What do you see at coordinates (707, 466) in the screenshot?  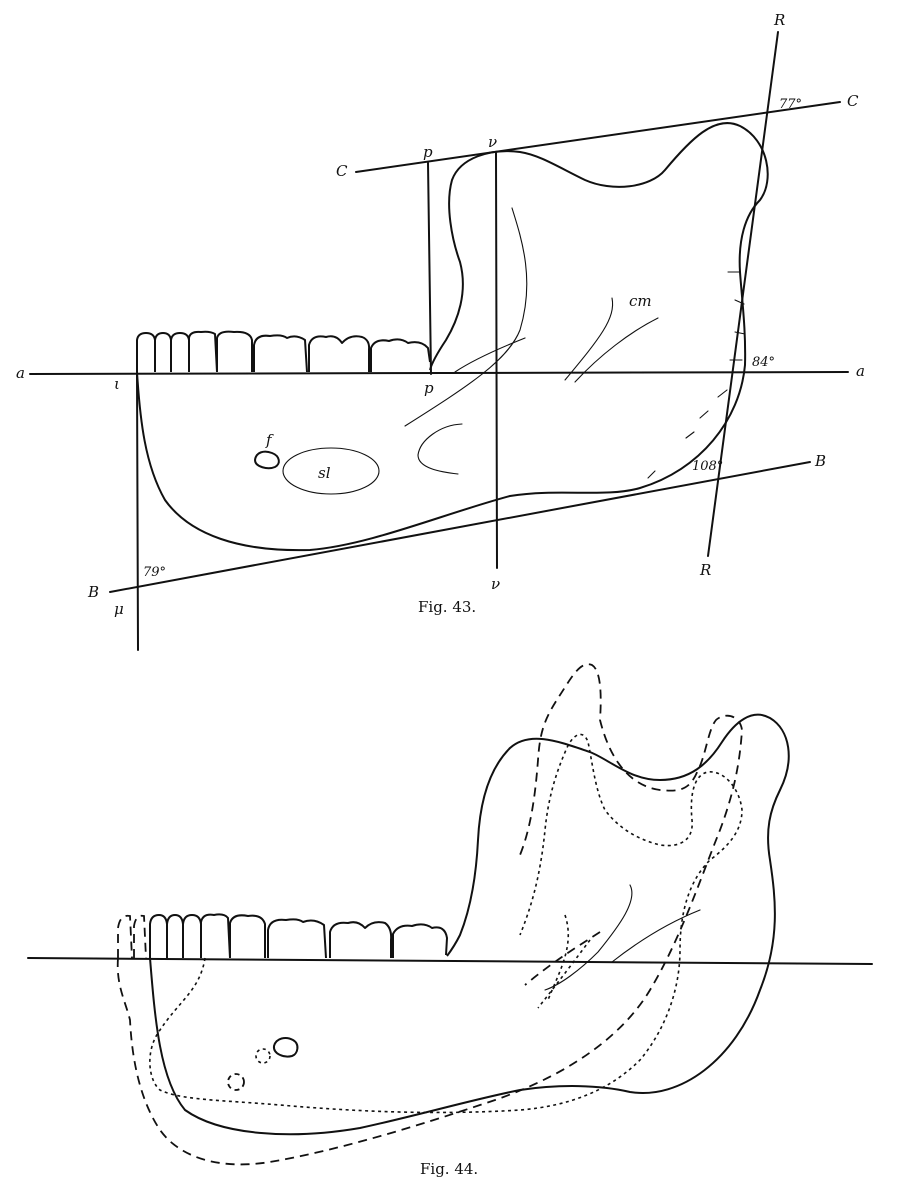 I see `angle-label-108: 108°` at bounding box center [707, 466].